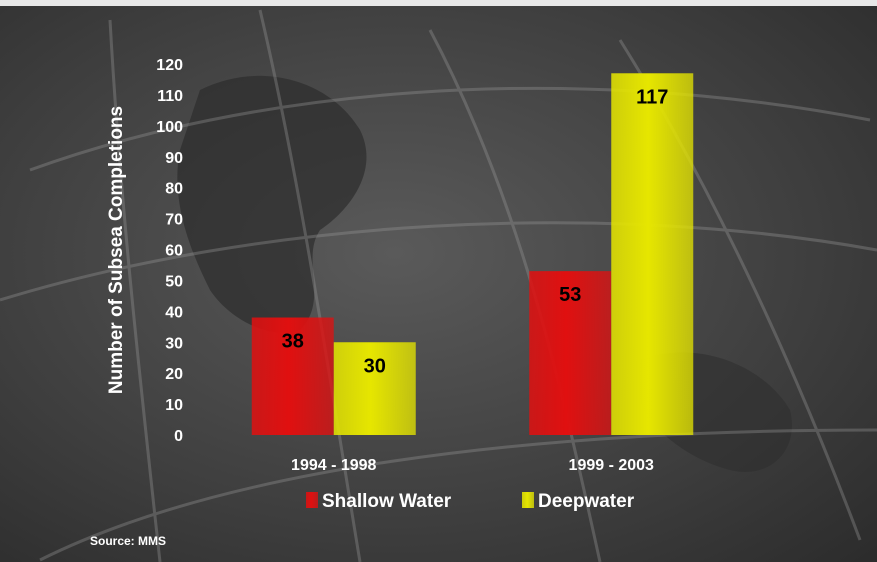  Describe the element at coordinates (293, 342) in the screenshot. I see `data-label: 38` at that location.